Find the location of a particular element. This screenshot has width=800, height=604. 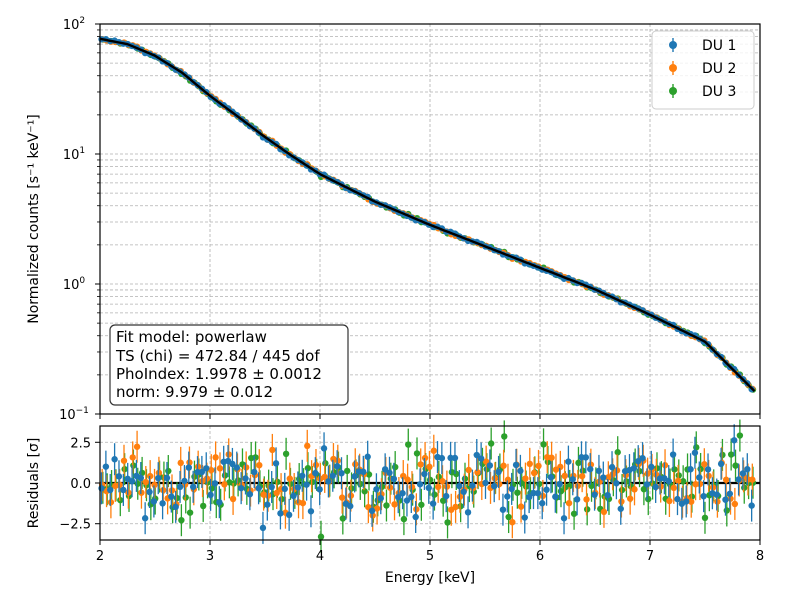

legend: DU 1 DU 2 DU 3 is located at coordinates (703, 70).